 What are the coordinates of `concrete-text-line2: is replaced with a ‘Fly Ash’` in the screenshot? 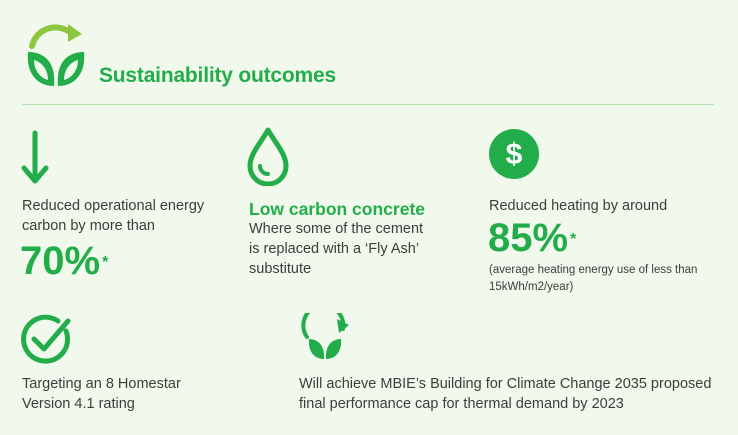 It's located at (334, 249).